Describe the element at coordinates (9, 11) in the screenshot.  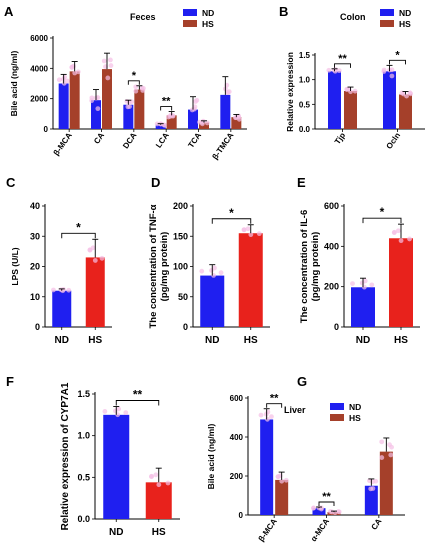
I see `panel-letter-A: A` at that location.